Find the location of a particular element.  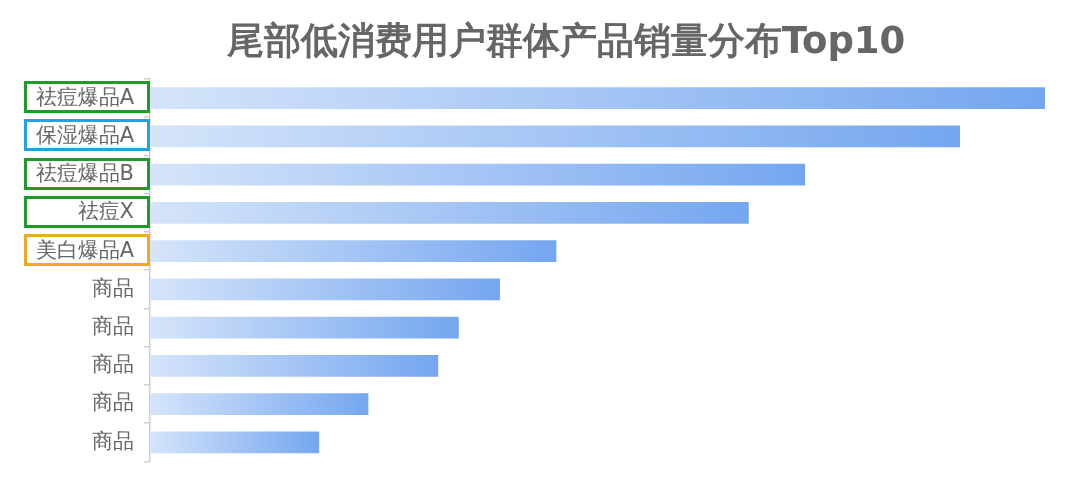

y-tick-label: 保湿爆品A is located at coordinates (85, 134).